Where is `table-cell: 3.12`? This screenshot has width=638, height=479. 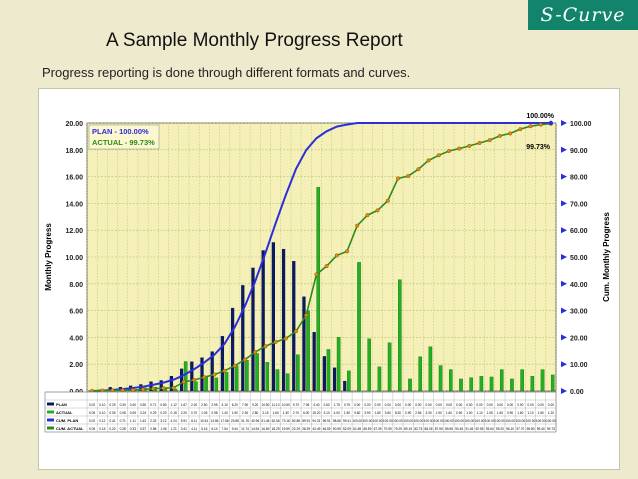 table-cell: 3.12 is located at coordinates (163, 421).